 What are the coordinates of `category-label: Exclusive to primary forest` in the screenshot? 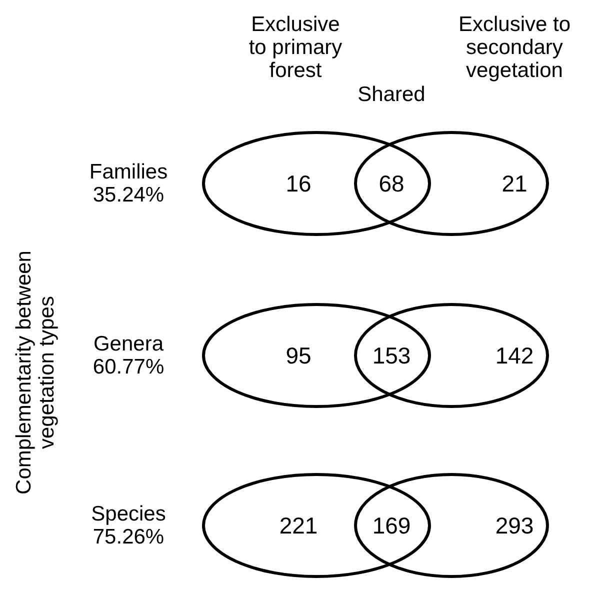 It's located at (295, 47).